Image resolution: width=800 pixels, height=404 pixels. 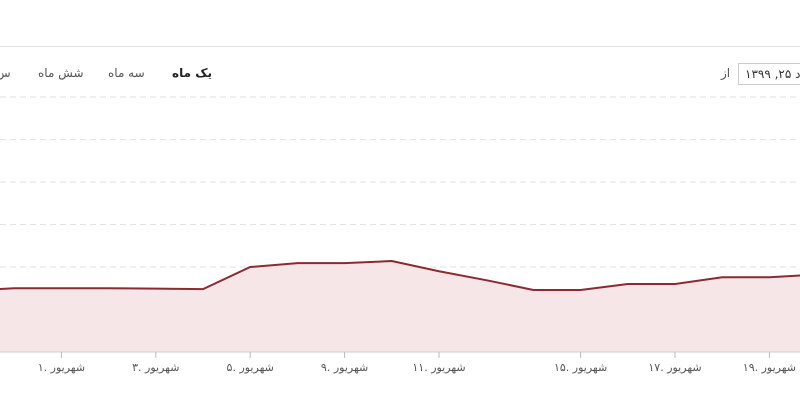 I want to click on from-label: از, so click(x=726, y=73).